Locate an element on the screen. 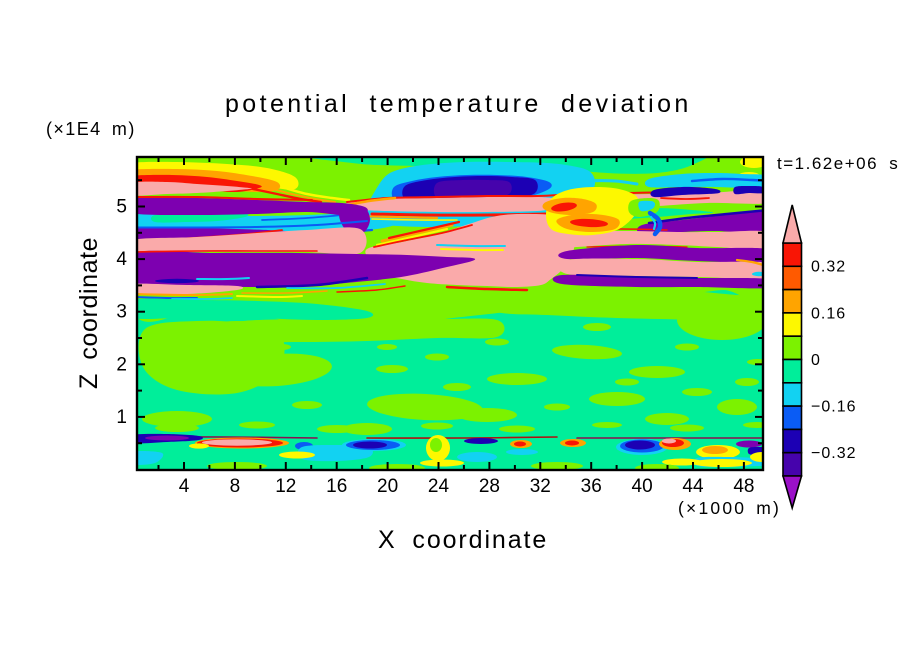 The image size is (904, 654). svg-text: −0.16 is located at coordinates (833, 407).